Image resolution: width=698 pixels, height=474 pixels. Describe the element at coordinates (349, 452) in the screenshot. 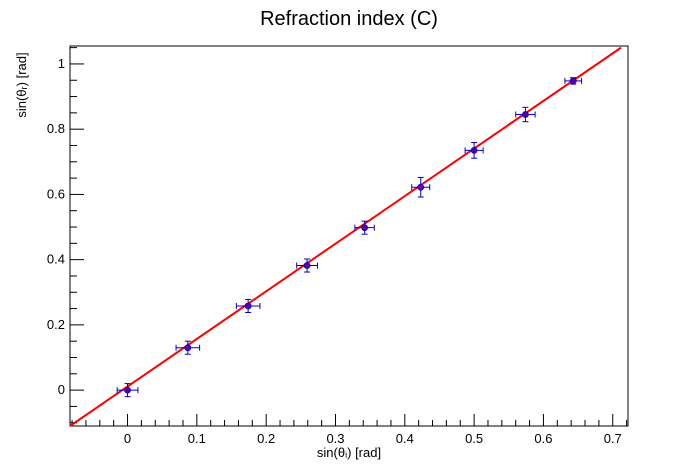

I see `x-axis-title: sin(θᵢ) [rad]` at that location.